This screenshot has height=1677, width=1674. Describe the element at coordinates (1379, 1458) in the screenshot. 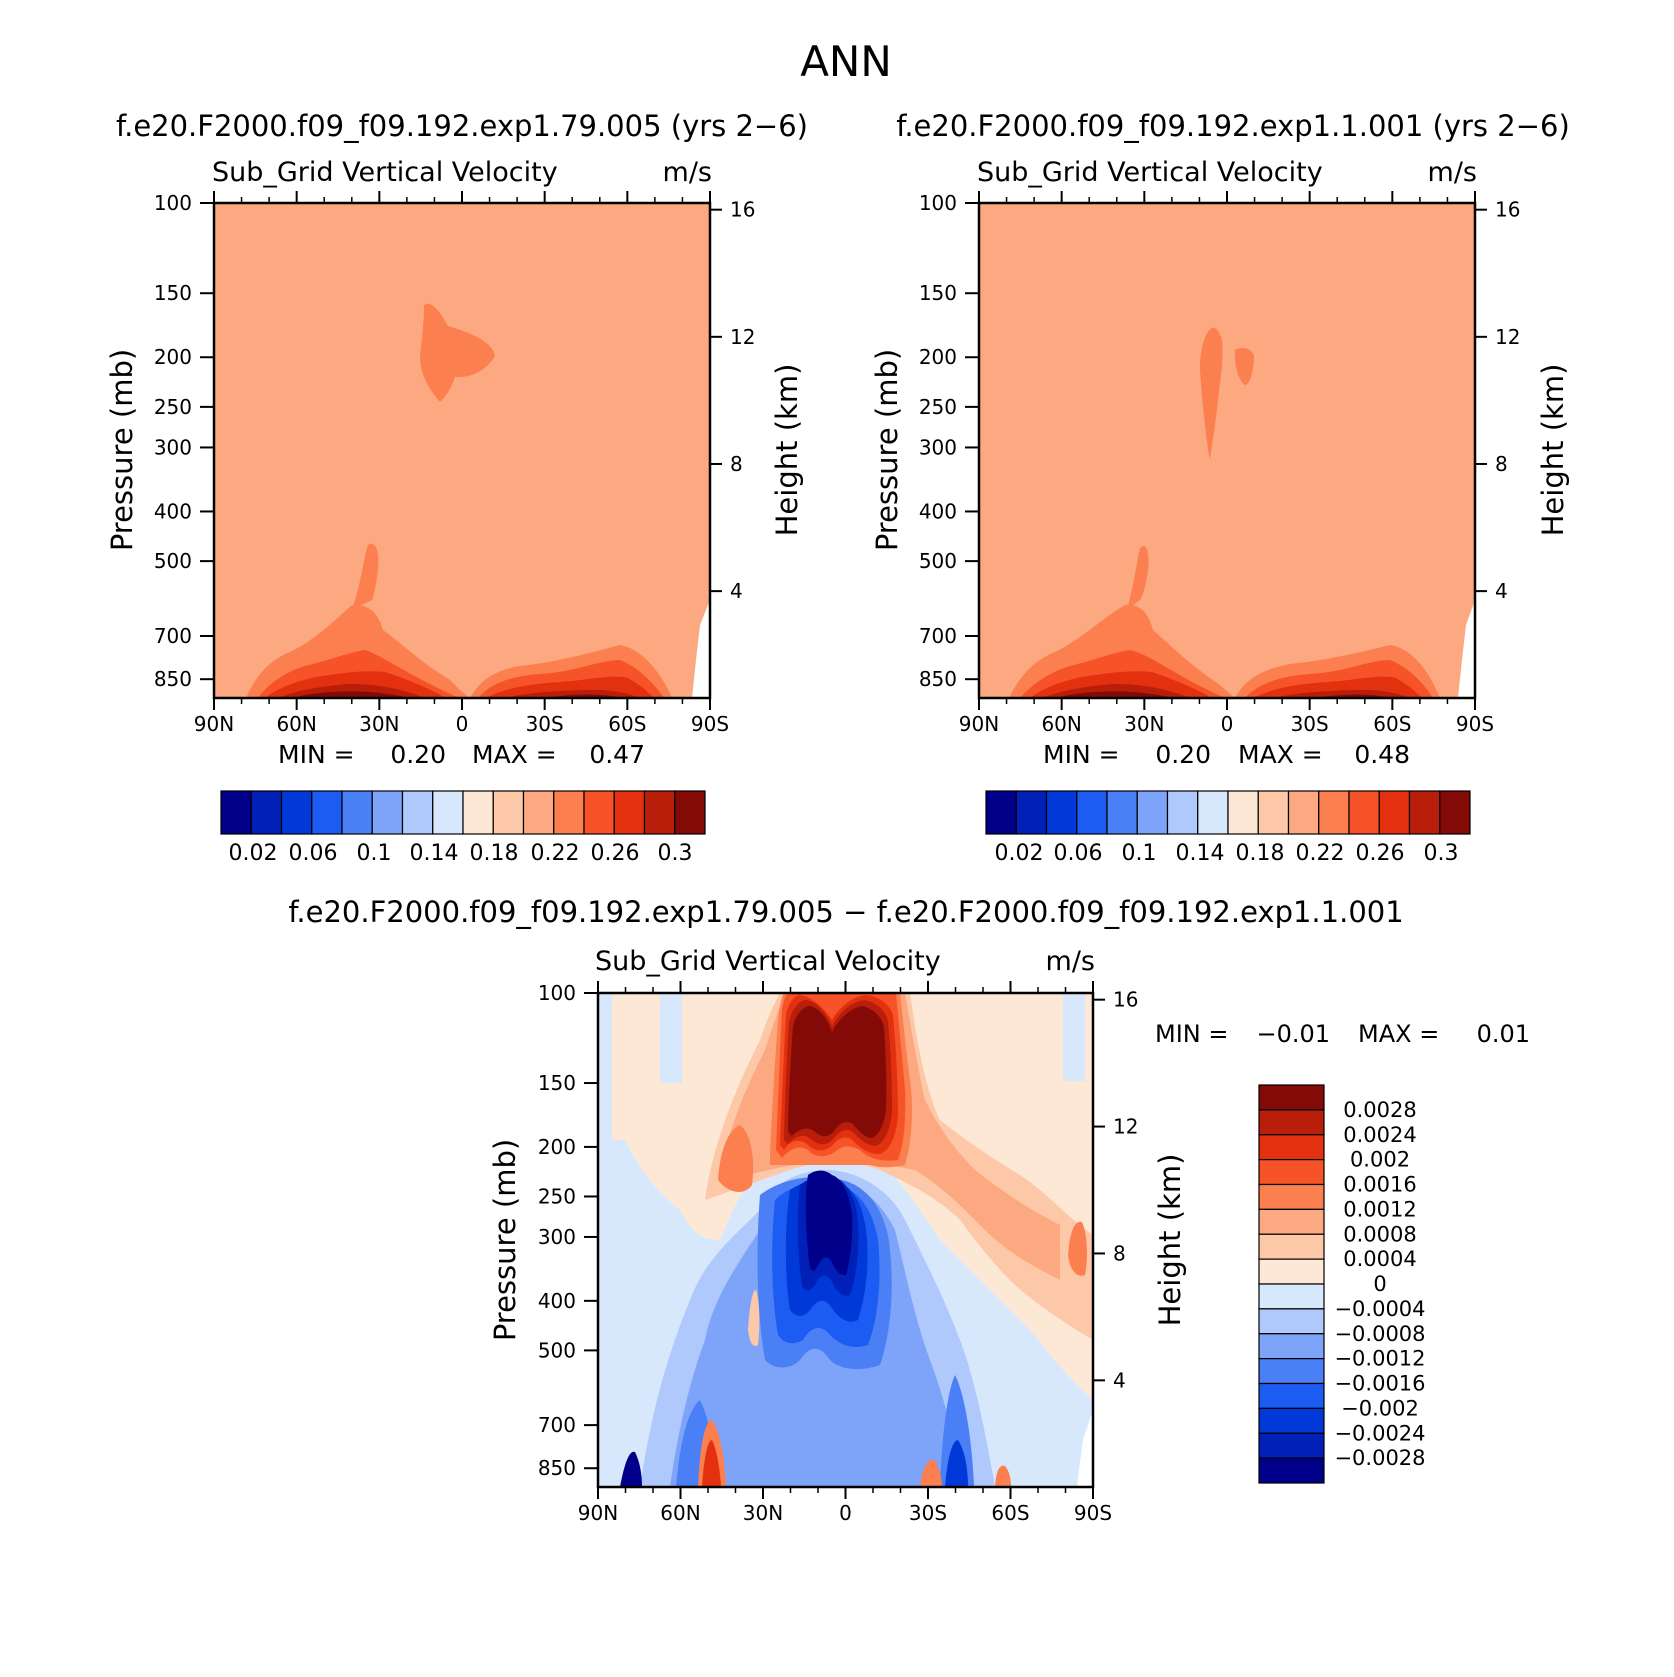

I see `colorbar-label: −0.0028` at that location.